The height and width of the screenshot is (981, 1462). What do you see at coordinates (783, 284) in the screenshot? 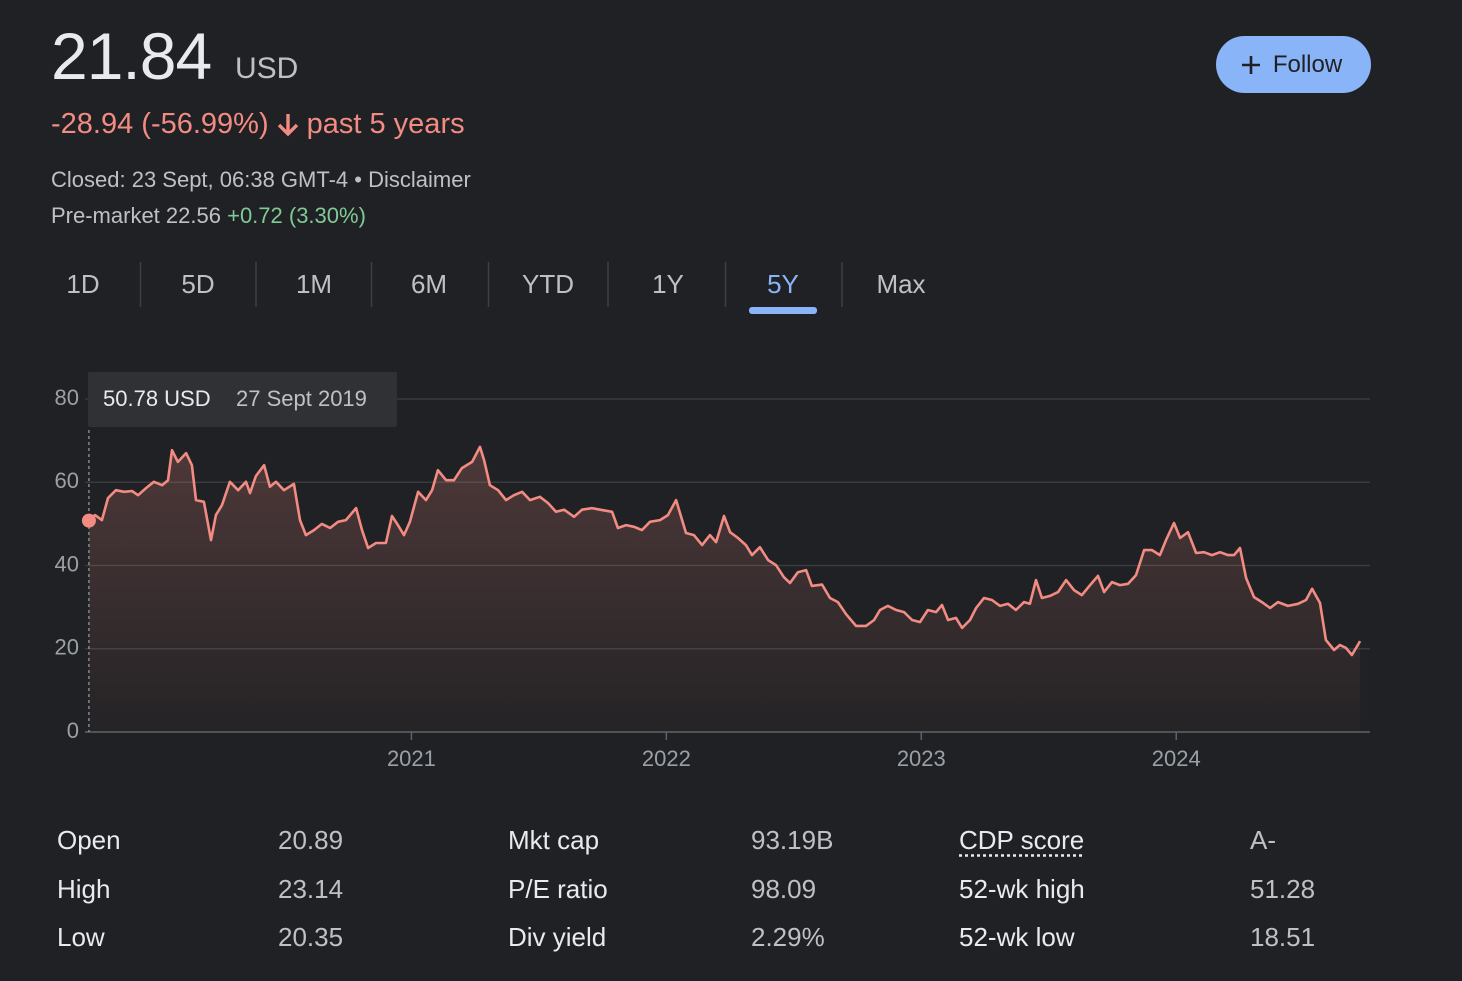
I see `range-tab: 5Y` at bounding box center [783, 284].